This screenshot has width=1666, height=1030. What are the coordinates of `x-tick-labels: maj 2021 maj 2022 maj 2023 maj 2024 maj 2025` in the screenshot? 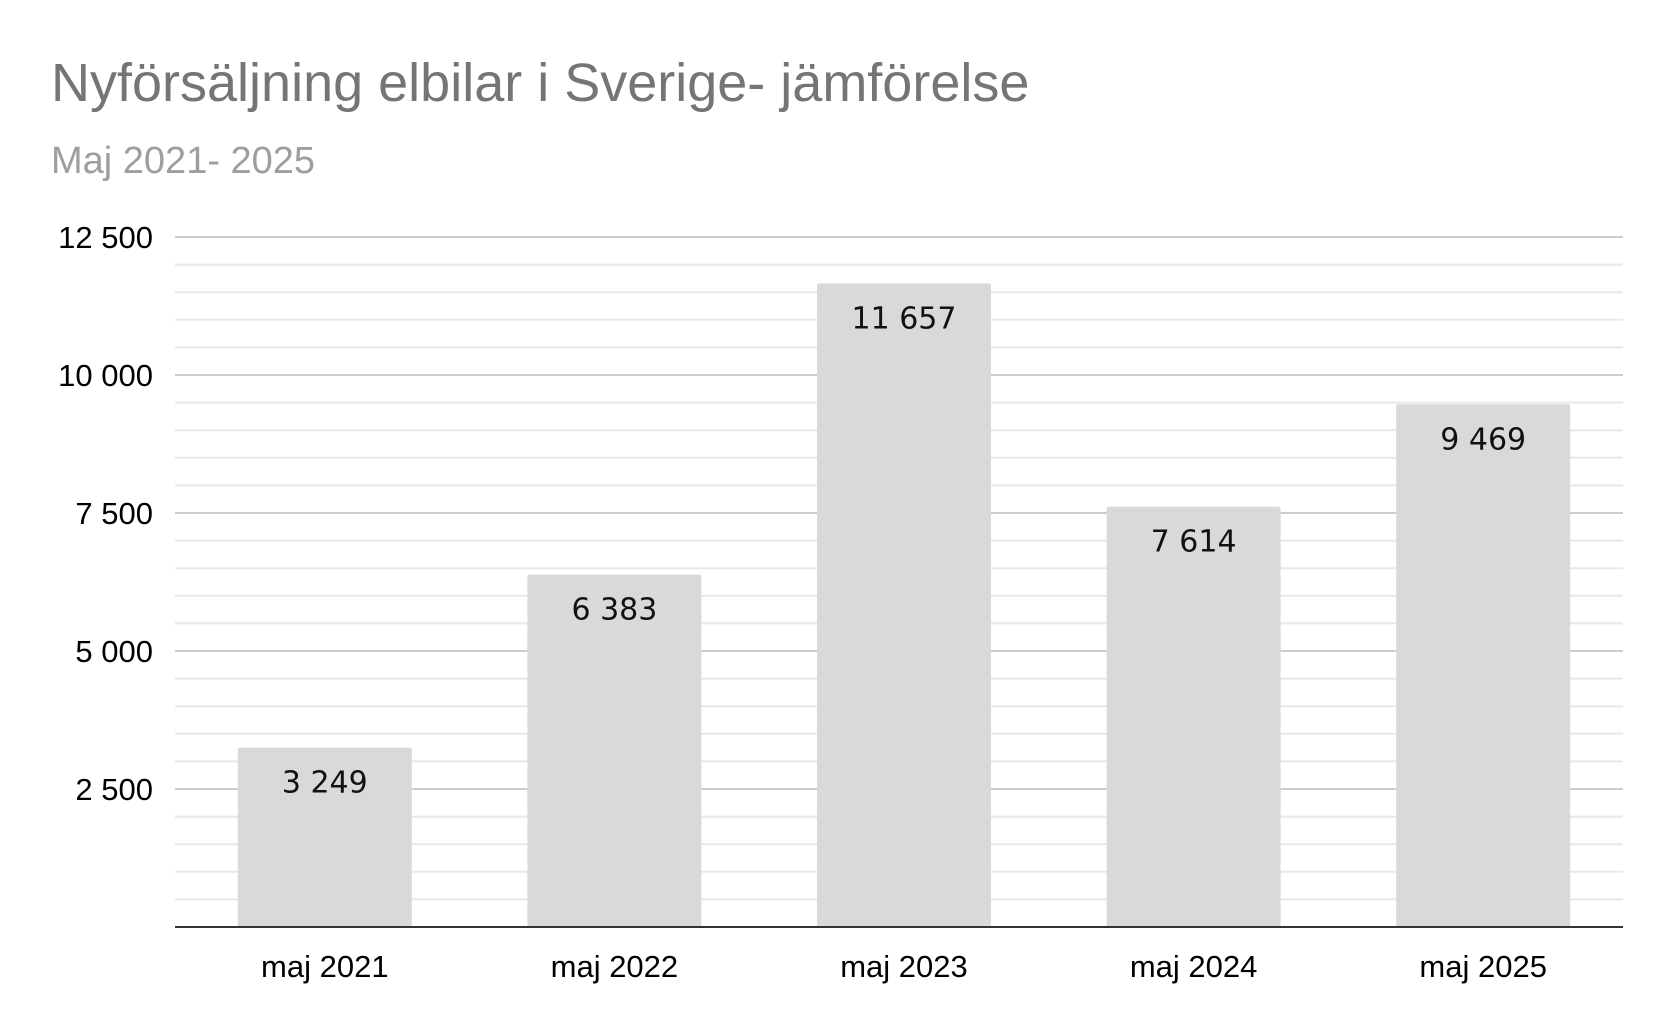 It's located at (904, 966).